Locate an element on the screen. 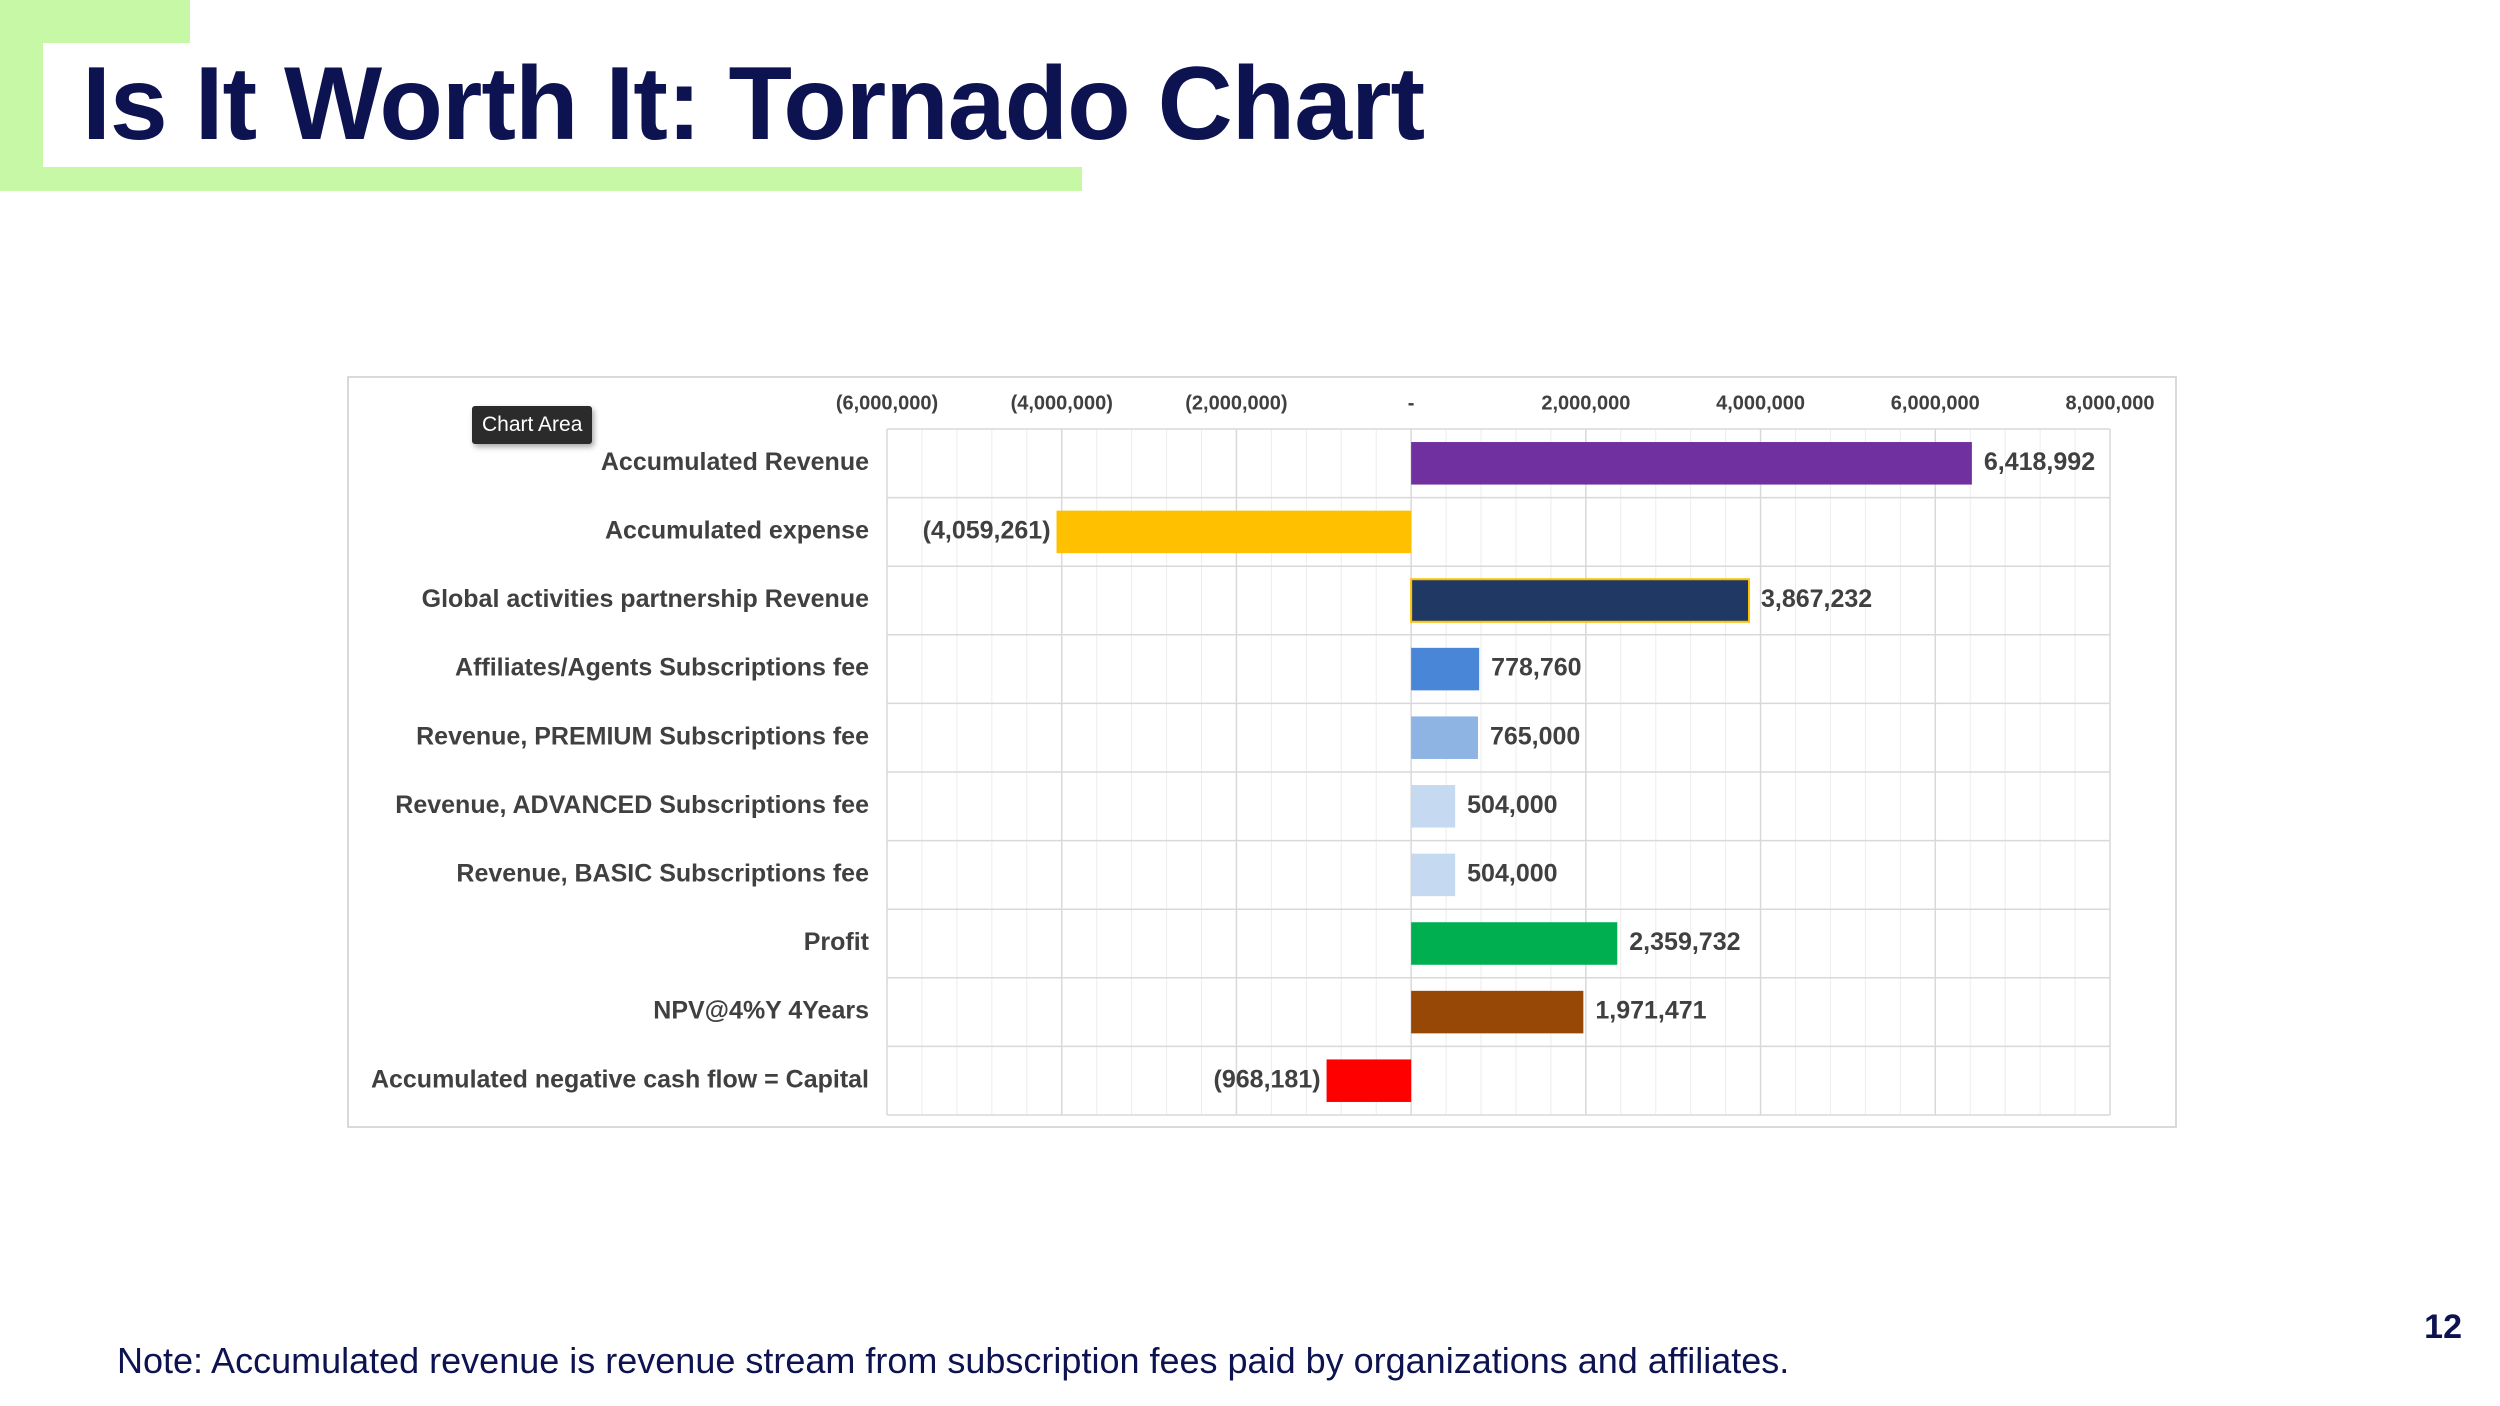 The width and height of the screenshot is (2500, 1406). page-number: 12 is located at coordinates (2443, 1327).